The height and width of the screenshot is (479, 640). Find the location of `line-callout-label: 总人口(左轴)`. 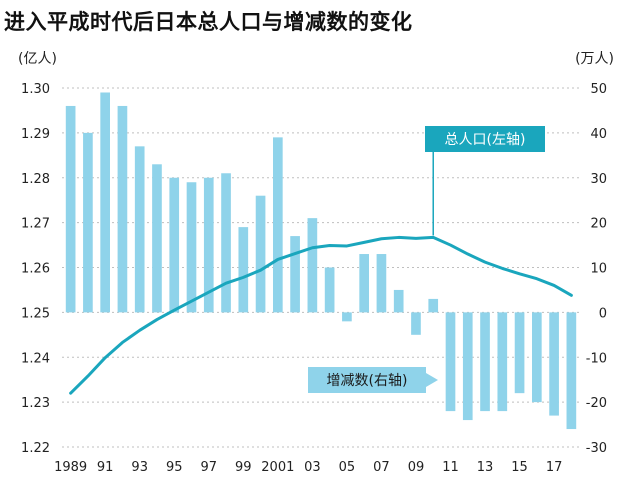

line-callout-label: 总人口(左轴) is located at coordinates (485, 140).